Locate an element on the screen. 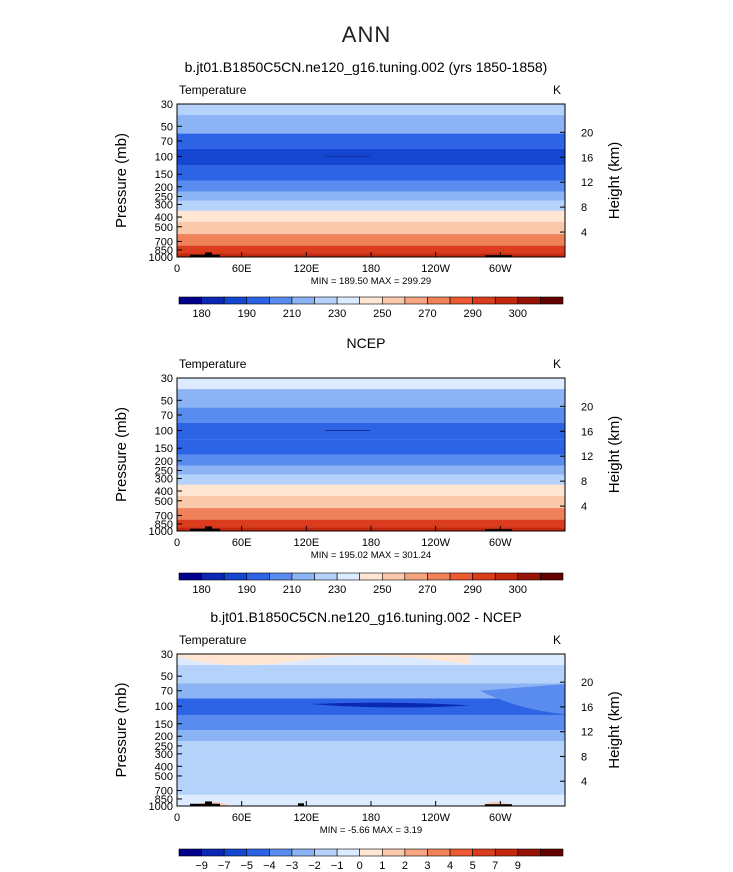 This screenshot has width=733, height=872. colorbar-label: 4 is located at coordinates (450, 866).